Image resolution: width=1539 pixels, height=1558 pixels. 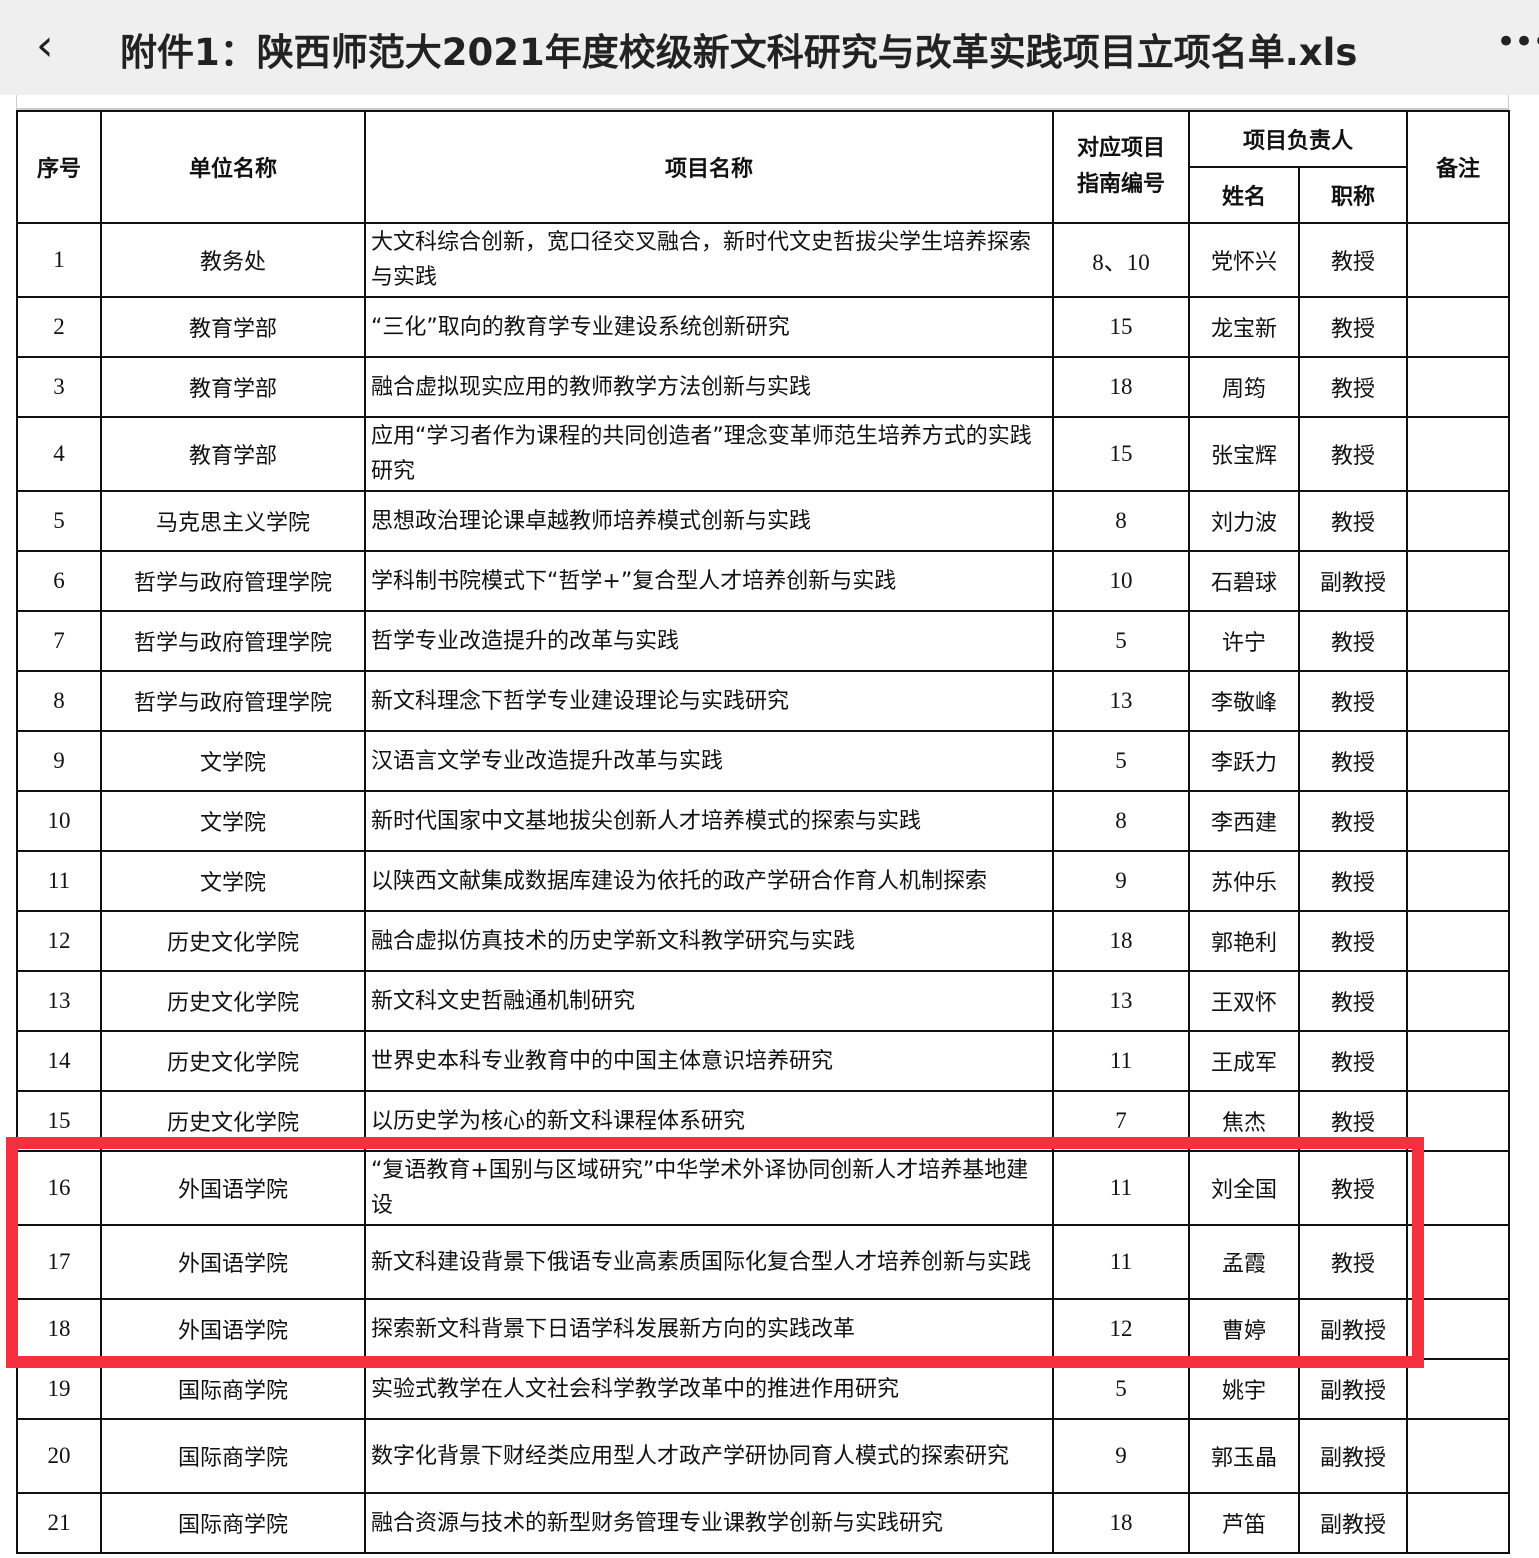 What do you see at coordinates (1244, 881) in the screenshot?
I see `cell-name: 苏仲乐` at bounding box center [1244, 881].